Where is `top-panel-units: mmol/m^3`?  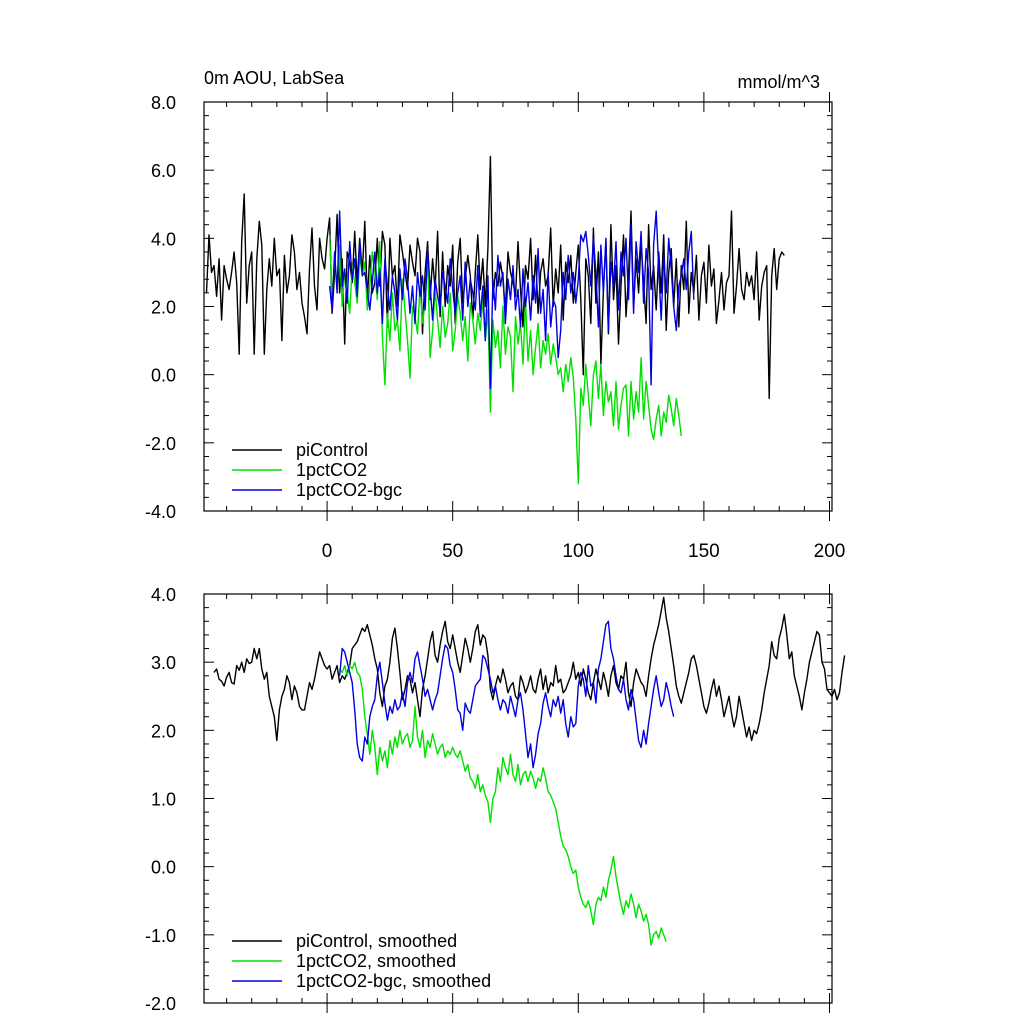
top-panel-units: mmol/m^3 is located at coordinates (779, 82).